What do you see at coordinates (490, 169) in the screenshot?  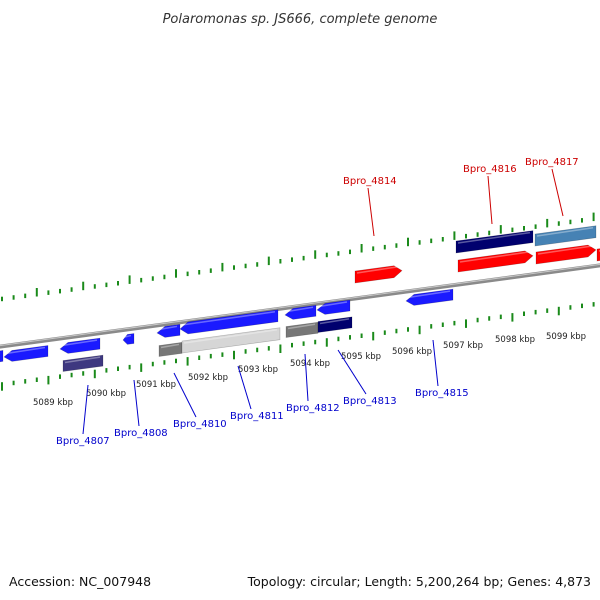 I see `gene-label-forward: Bpro_4816` at bounding box center [490, 169].